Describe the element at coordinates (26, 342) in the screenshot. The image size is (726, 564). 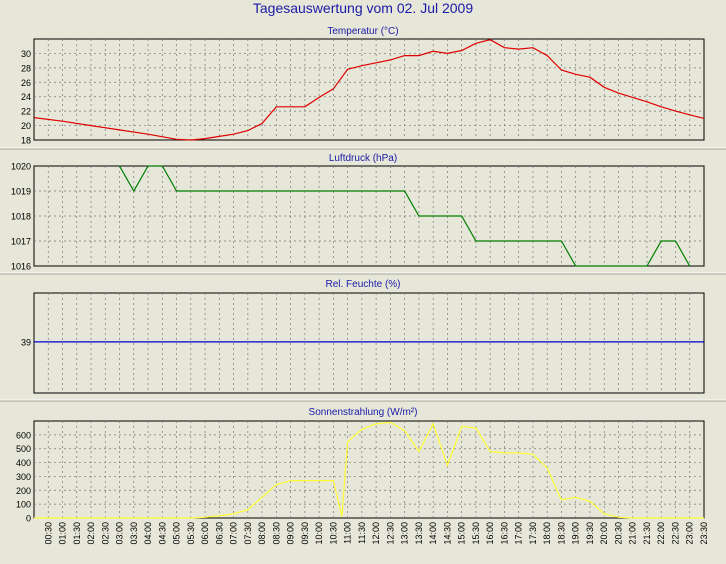
I see `y-tick-label: 39` at that location.